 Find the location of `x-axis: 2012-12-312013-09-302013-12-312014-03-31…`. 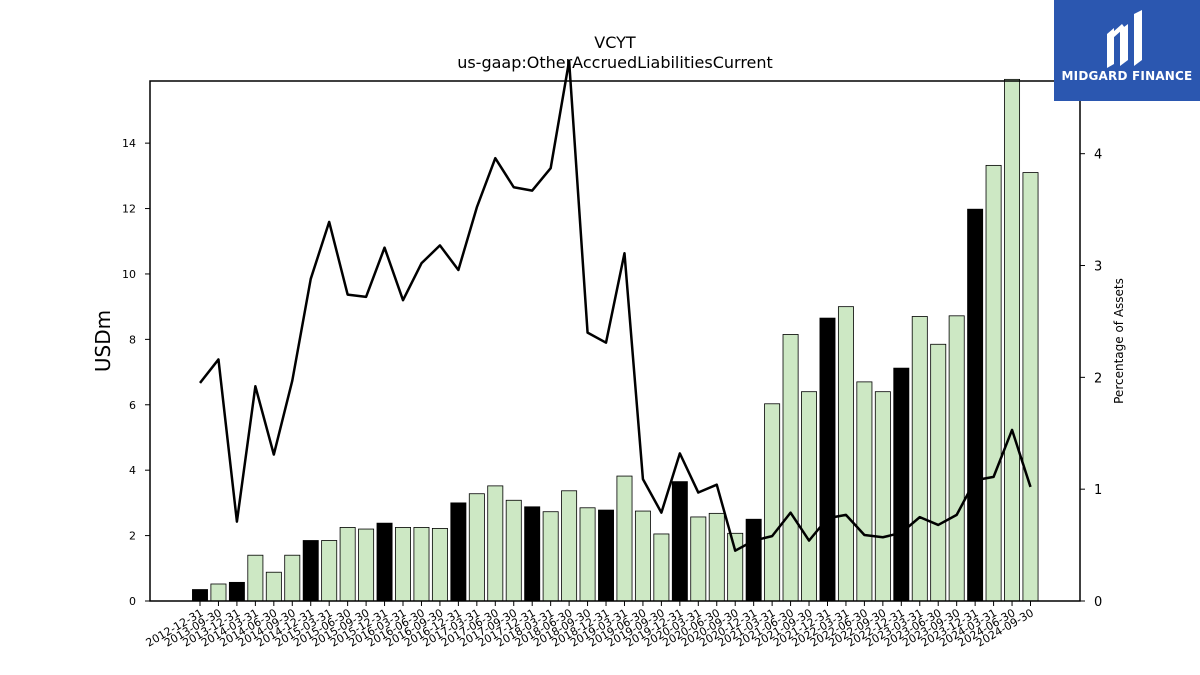

x-axis: 2012-12-312013-09-302013-12-312014-03-31… is located at coordinates (590, 625).